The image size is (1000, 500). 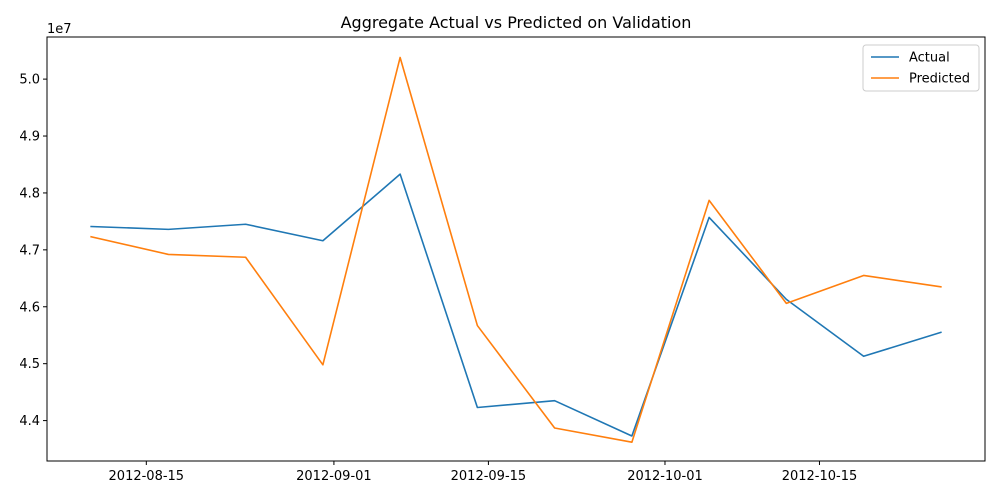 I want to click on y-tick-label: 4.9, so click(x=29, y=137).